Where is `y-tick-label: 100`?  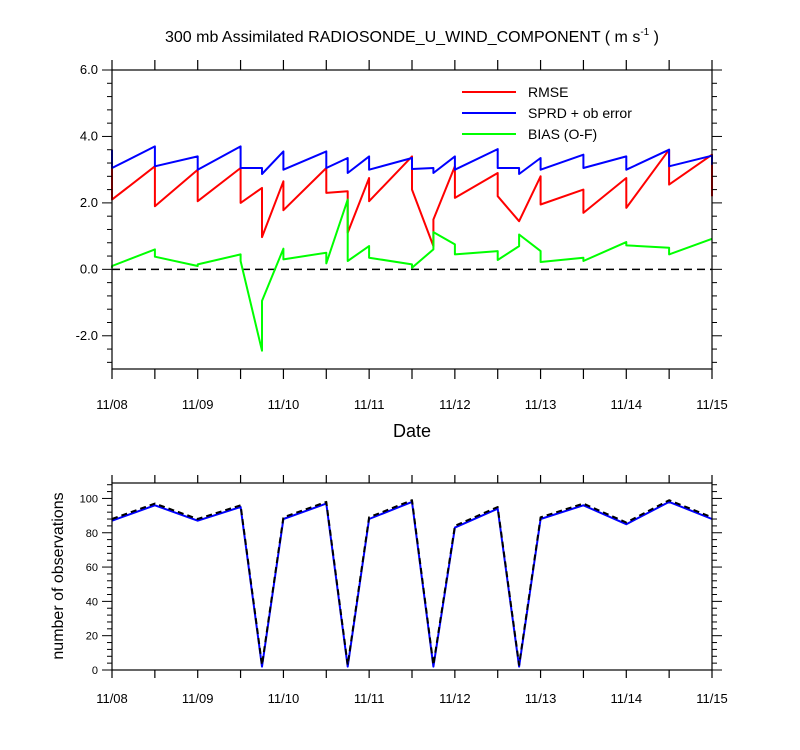 y-tick-label: 100 is located at coordinates (89, 499).